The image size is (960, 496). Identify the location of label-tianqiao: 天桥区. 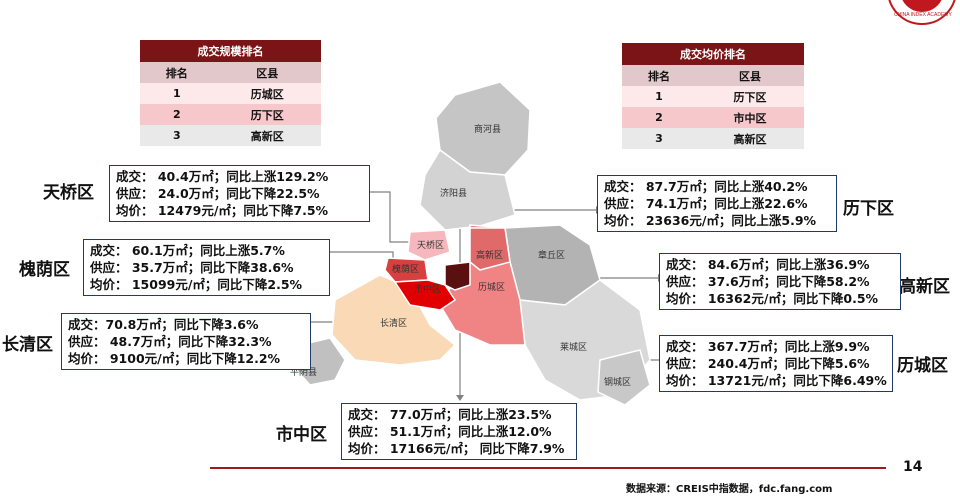
(430, 245).